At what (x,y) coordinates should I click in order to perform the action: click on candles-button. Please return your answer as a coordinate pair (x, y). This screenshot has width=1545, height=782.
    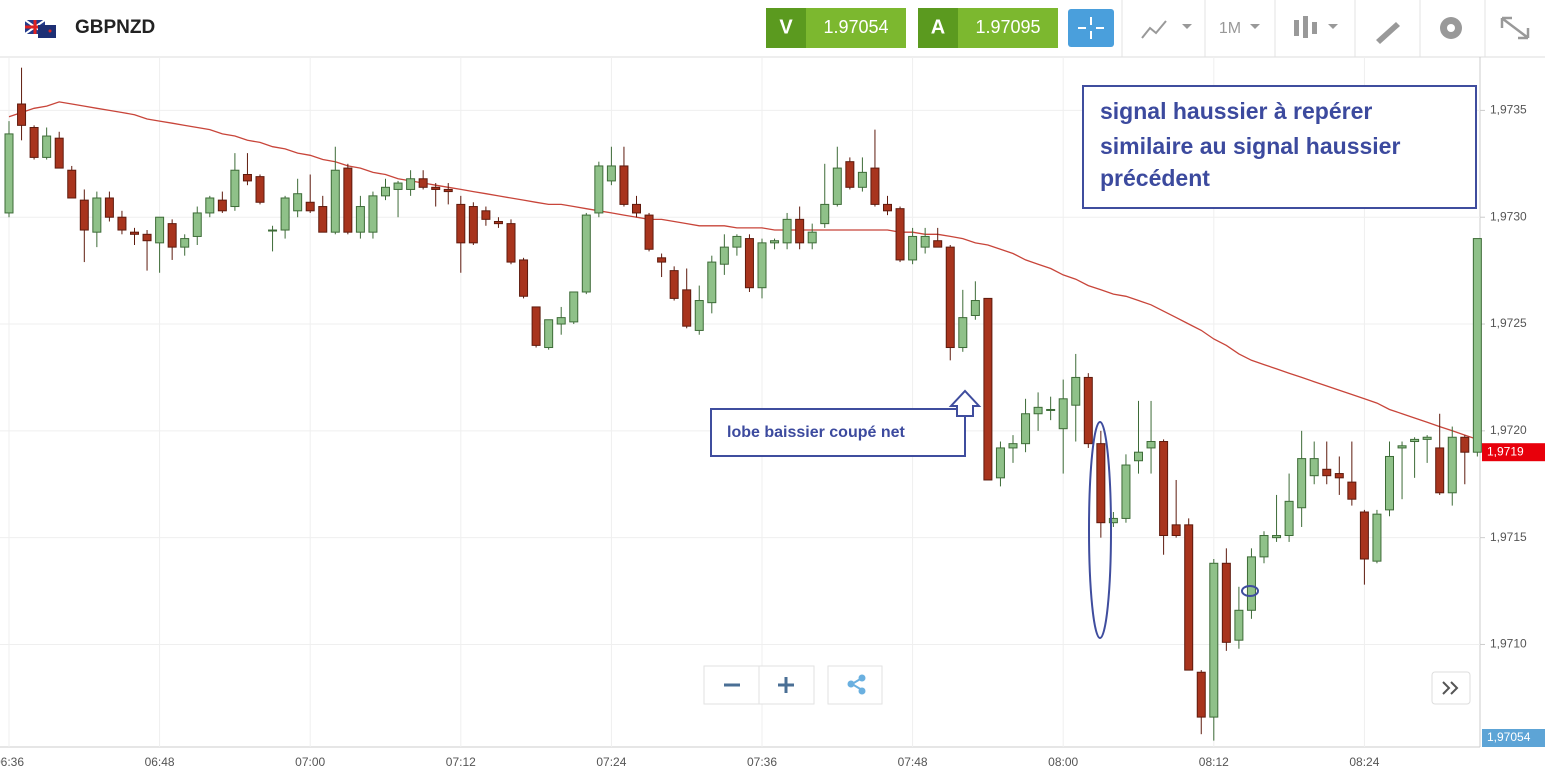
    Looking at the image, I should click on (1316, 27).